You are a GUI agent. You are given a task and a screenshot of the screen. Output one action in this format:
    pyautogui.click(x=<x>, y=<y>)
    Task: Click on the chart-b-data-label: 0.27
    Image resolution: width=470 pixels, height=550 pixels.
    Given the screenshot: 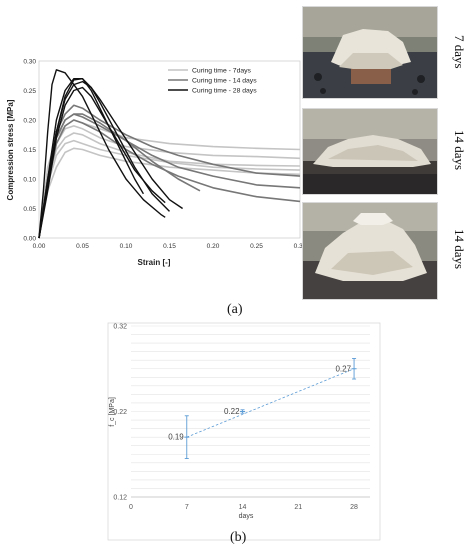 What is the action you would take?
    pyautogui.click(x=343, y=368)
    